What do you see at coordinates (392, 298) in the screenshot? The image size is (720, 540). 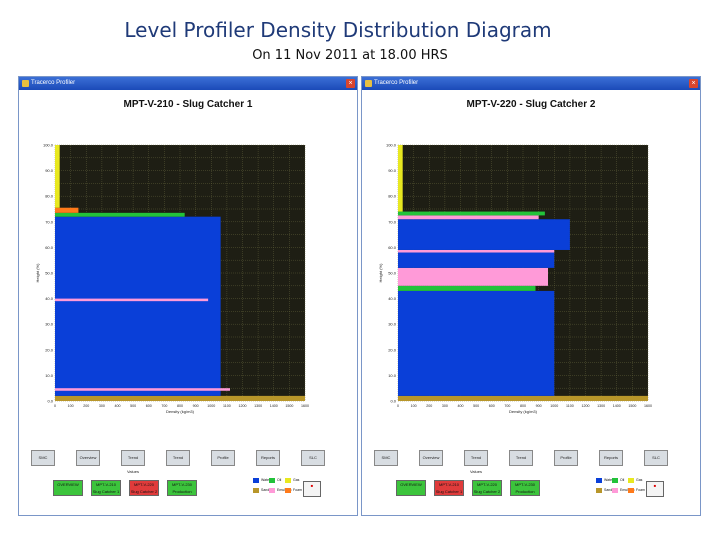 I see `y-tick-label: 40.0` at bounding box center [392, 298].